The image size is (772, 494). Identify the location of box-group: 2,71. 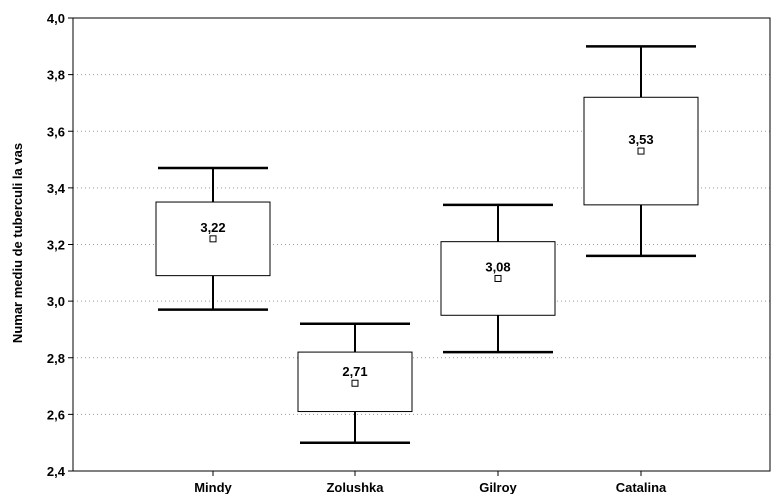
(355, 383).